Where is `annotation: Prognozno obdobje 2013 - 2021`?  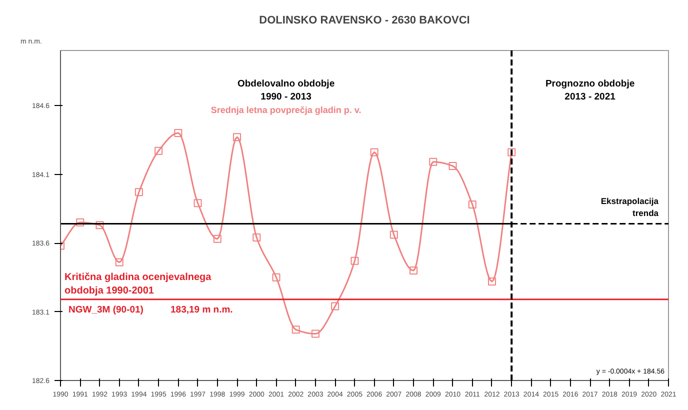
annotation: Prognozno obdobje 2013 - 2021 is located at coordinates (590, 90).